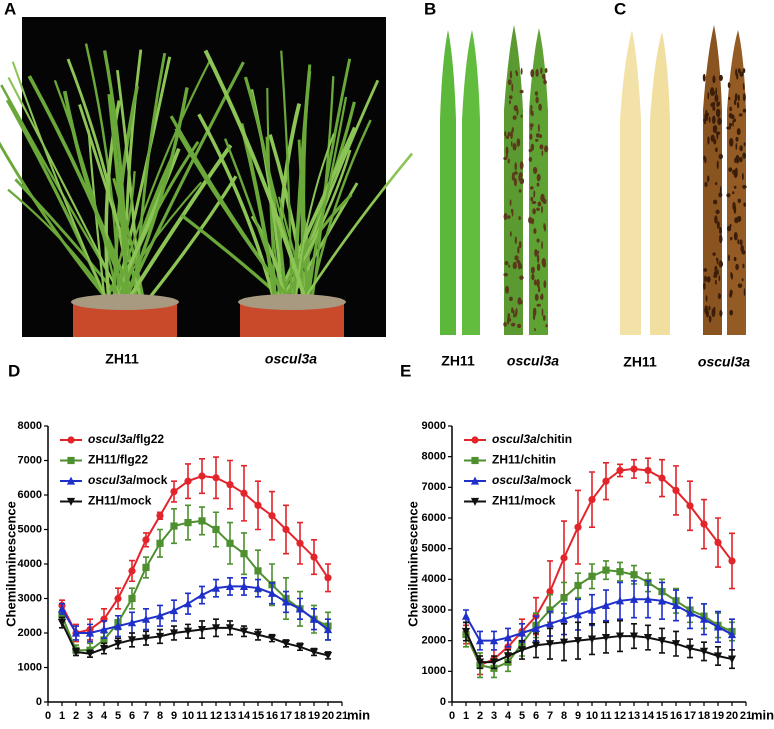  Describe the element at coordinates (146, 716) in the screenshot. I see `x-tick-label: 7` at that location.